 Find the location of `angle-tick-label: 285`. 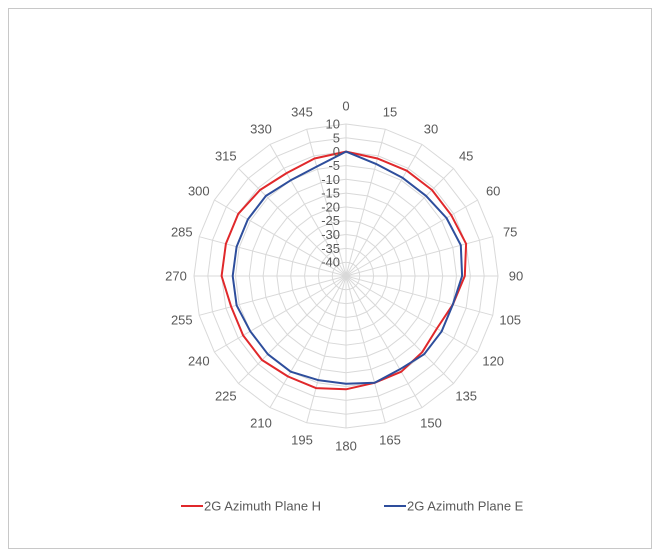

angle-tick-label: 285 is located at coordinates (182, 232).